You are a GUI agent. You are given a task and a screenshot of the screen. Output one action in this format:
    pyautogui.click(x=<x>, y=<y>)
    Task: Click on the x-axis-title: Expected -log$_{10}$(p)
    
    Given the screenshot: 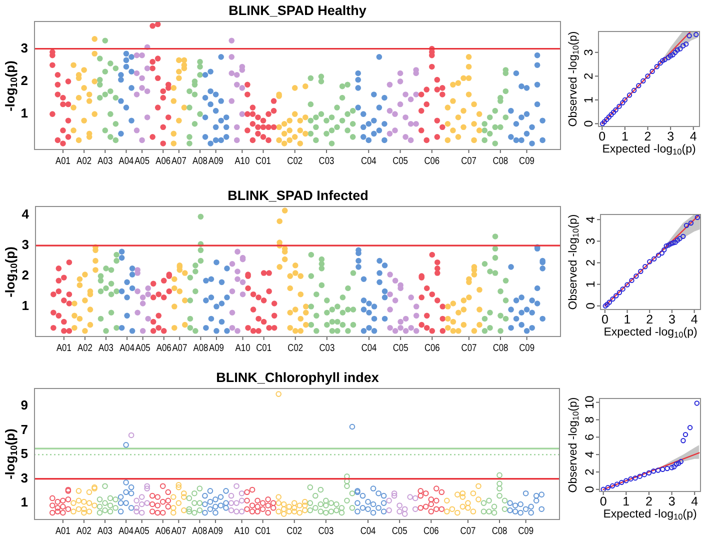 What is the action you would take?
    pyautogui.click(x=650, y=515)
    